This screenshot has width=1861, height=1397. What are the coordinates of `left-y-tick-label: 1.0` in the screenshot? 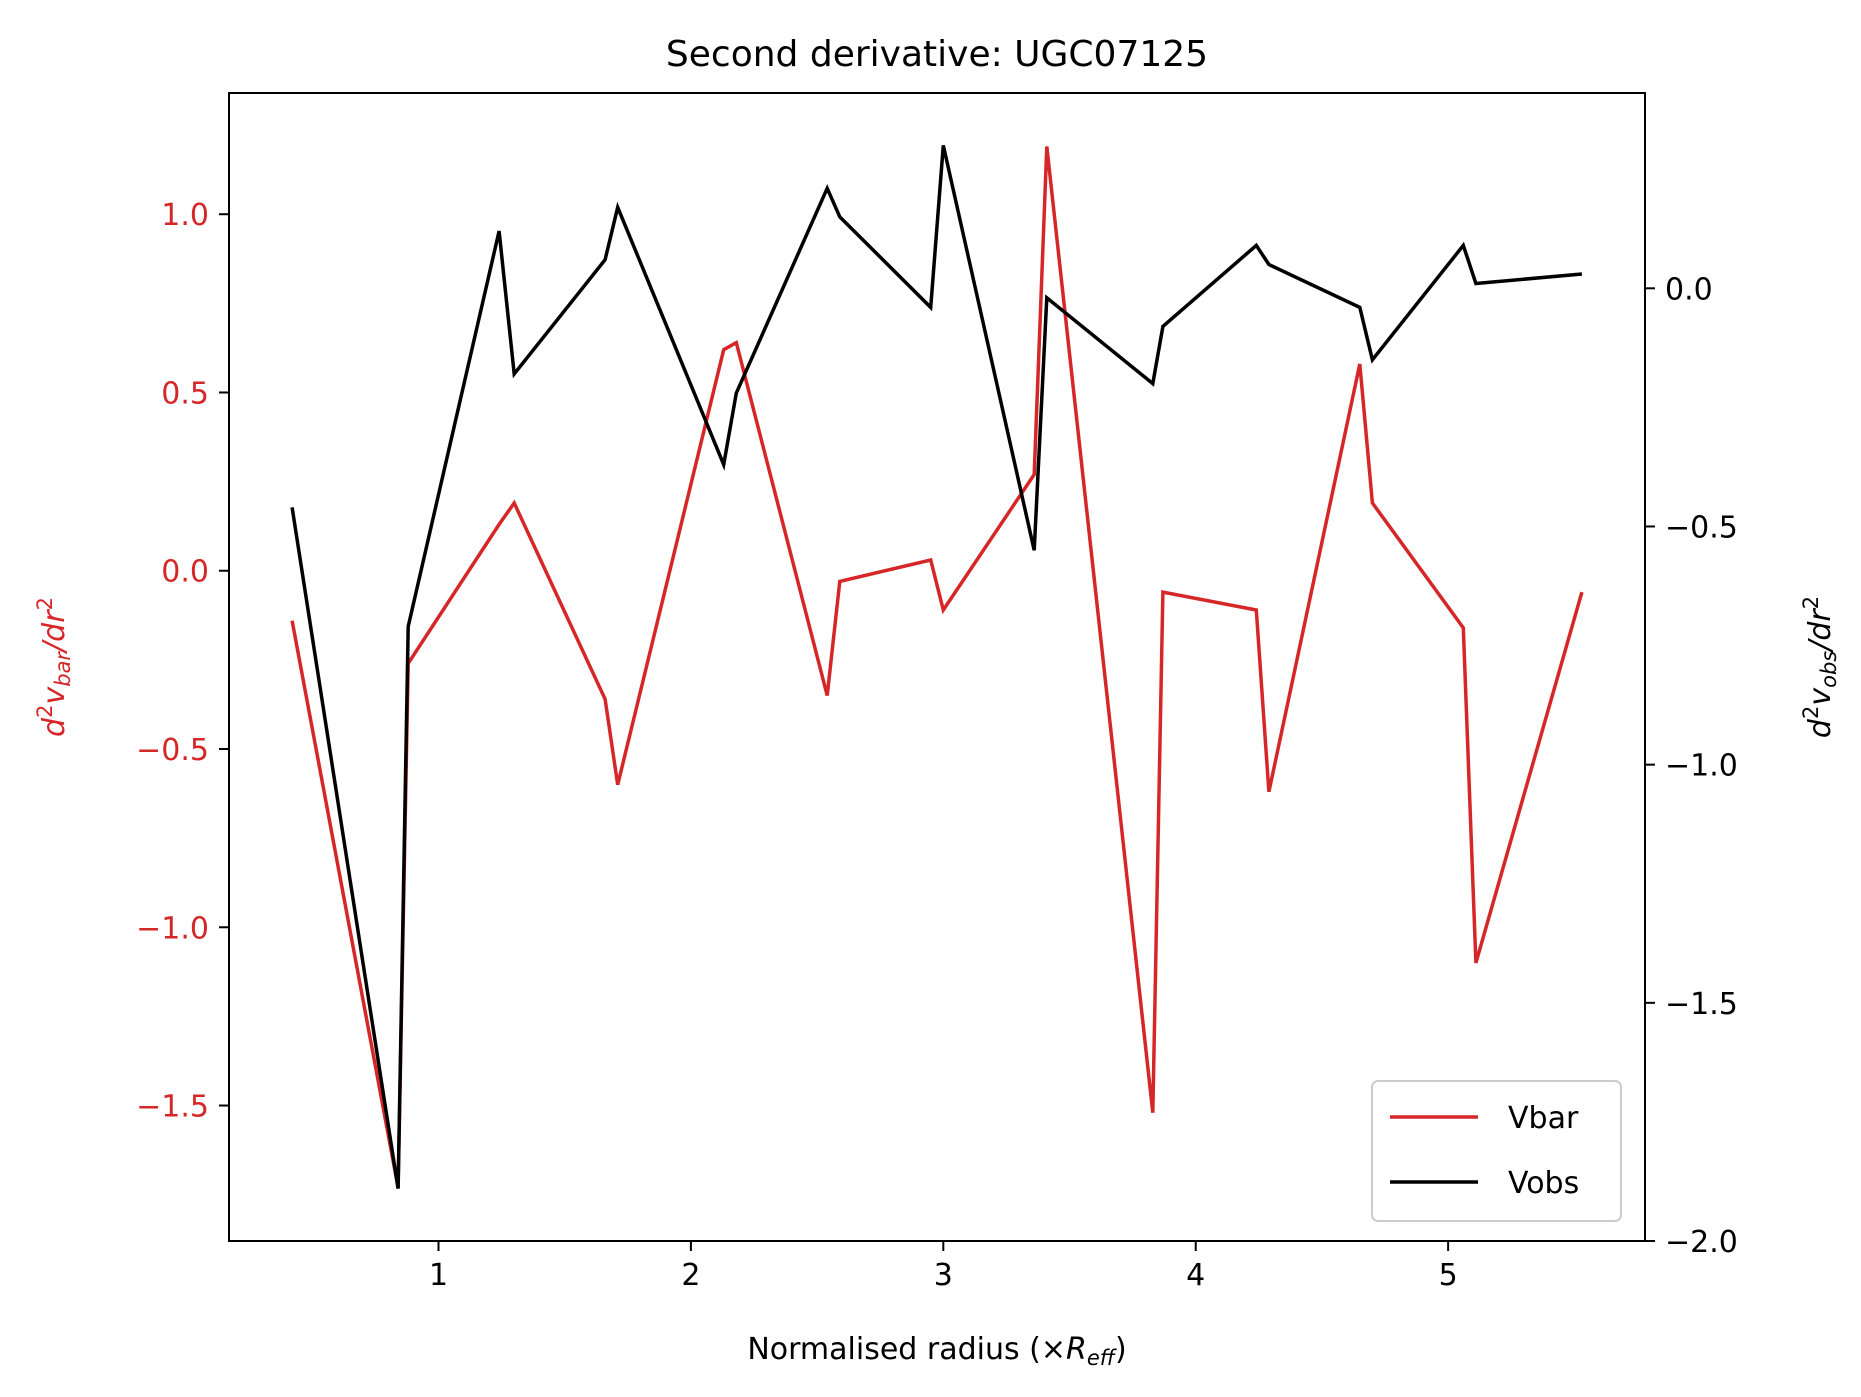 It's located at (185, 215).